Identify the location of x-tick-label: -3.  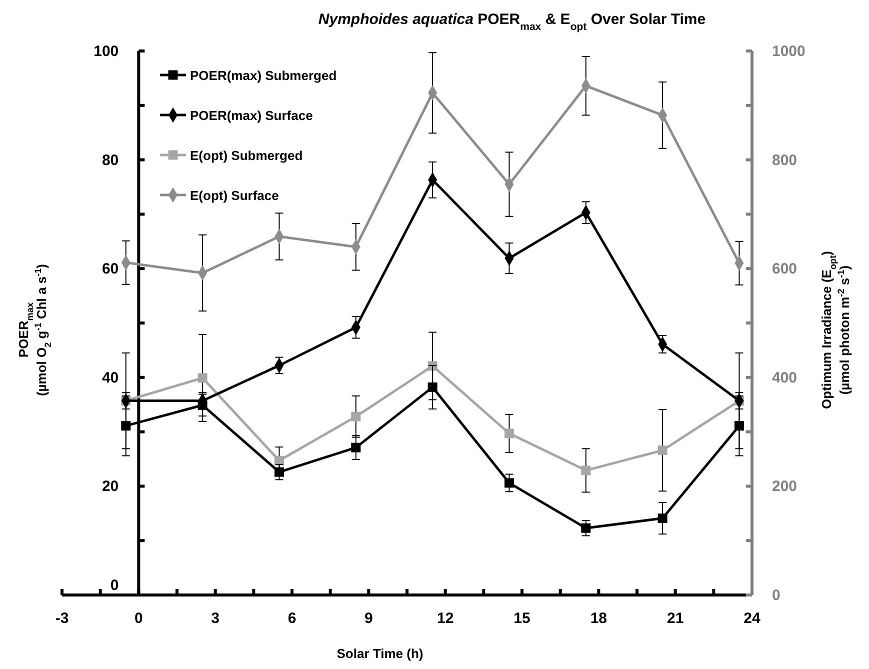
(62, 618).